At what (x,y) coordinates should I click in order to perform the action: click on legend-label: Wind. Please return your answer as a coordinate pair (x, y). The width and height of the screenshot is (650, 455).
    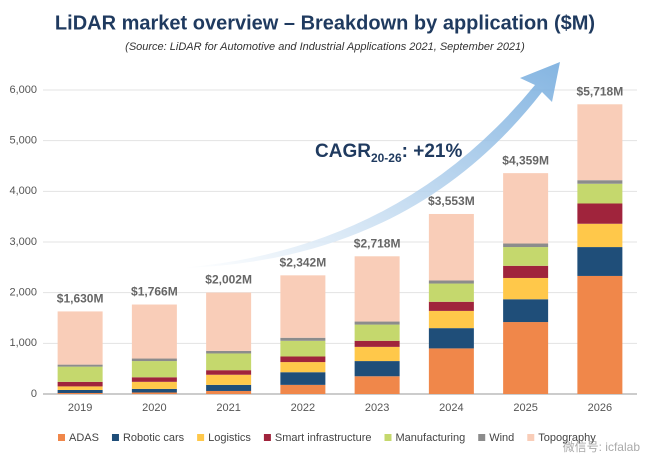
    Looking at the image, I should click on (501, 438).